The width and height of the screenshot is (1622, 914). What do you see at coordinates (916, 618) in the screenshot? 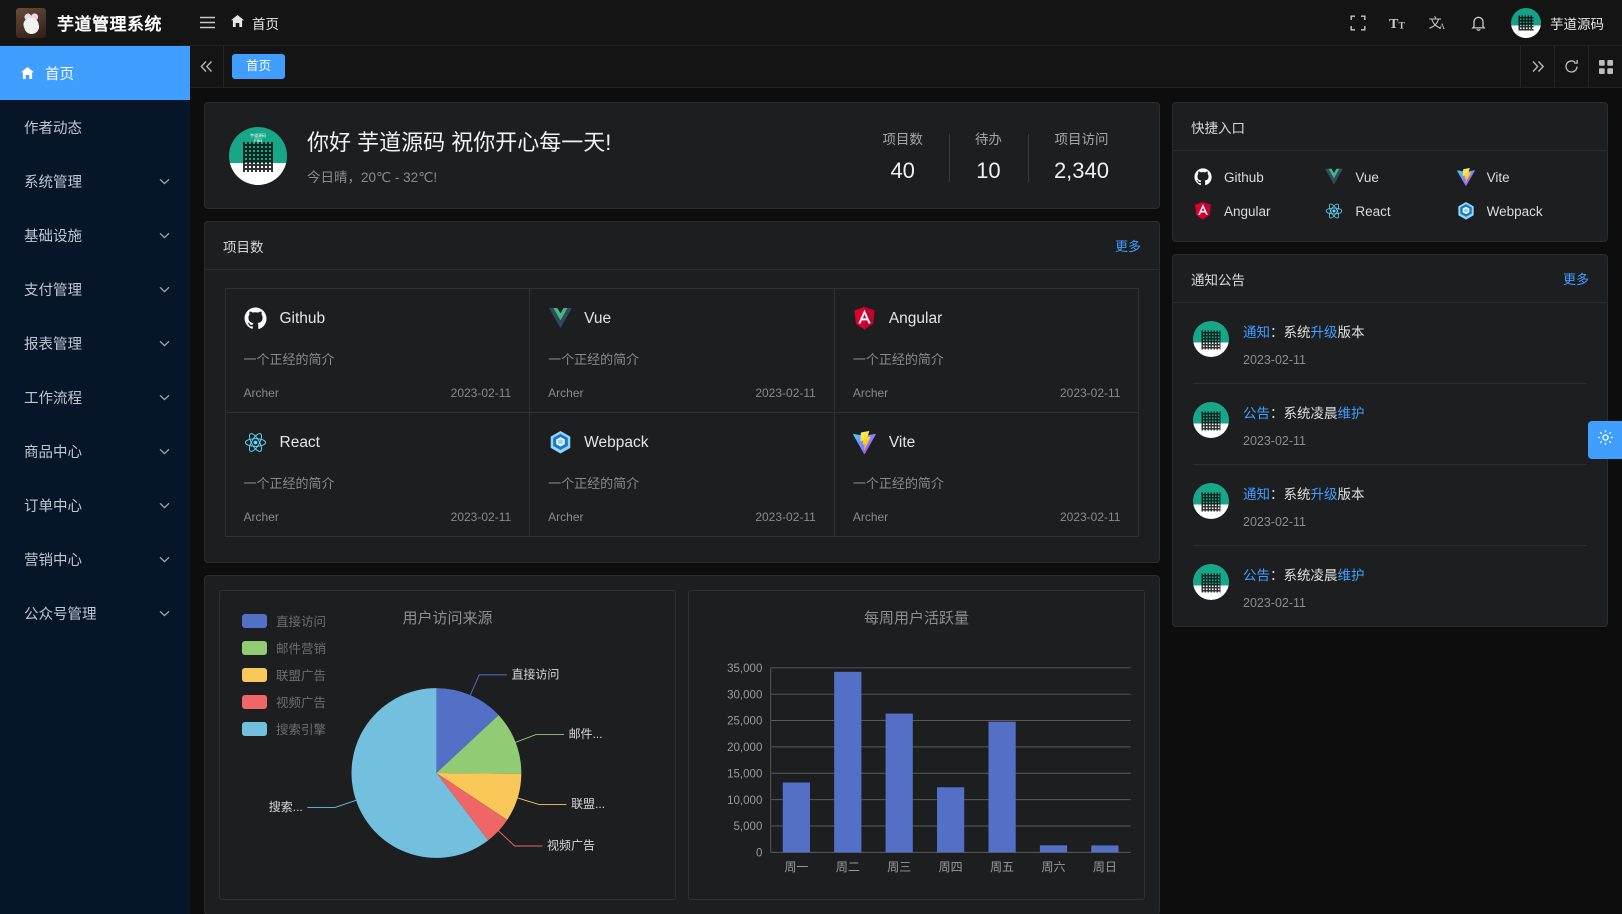
I see `bar-chart-title: 每周用户活跃量` at bounding box center [916, 618].